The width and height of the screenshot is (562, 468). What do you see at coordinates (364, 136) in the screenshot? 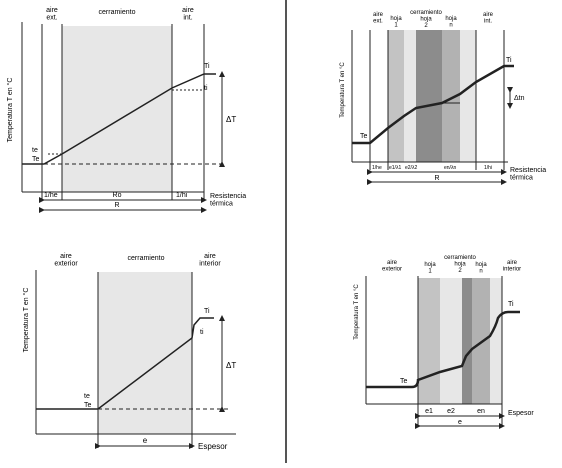
I see `panel-b-te-label: Te` at bounding box center [364, 136].